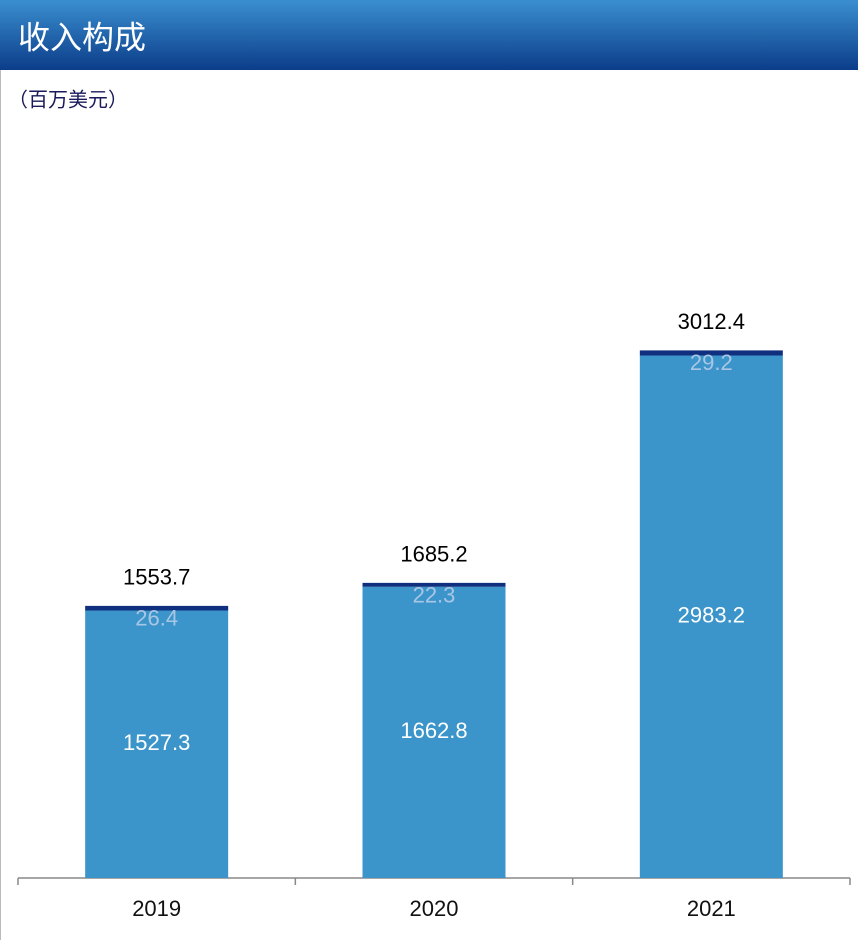 This screenshot has width=858, height=940. What do you see at coordinates (68, 100) in the screenshot?
I see `chart-subtitle: （百万美元）` at bounding box center [68, 100].